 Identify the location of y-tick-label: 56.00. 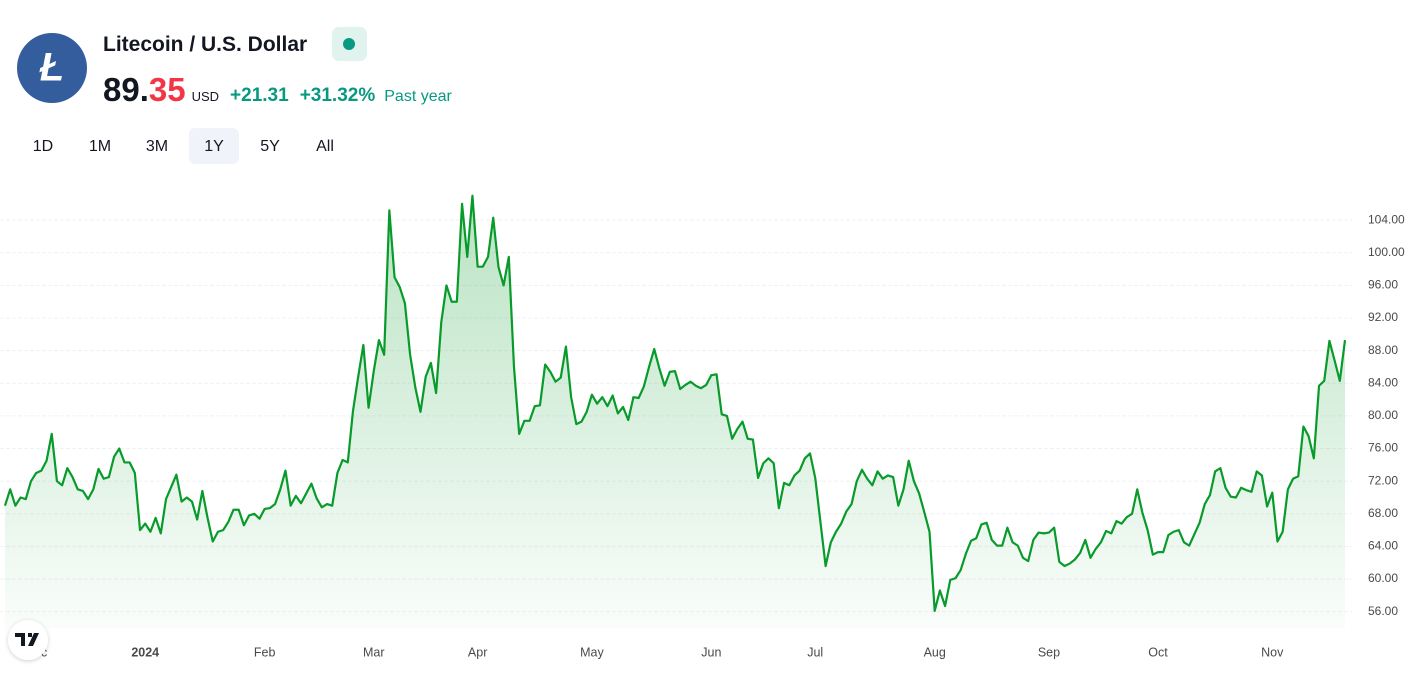
(1383, 611).